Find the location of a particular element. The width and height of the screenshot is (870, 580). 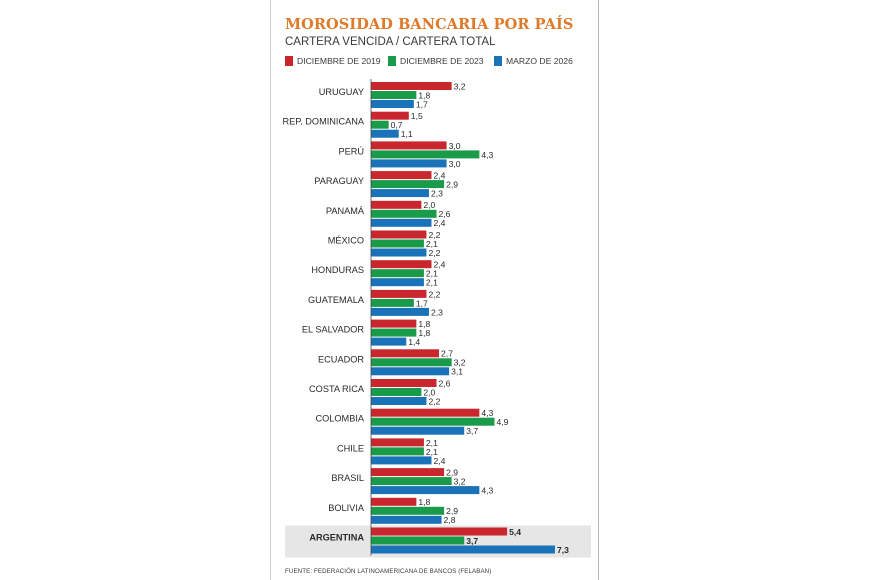

data-label-paraguay-1: 2,4 is located at coordinates (439, 176).